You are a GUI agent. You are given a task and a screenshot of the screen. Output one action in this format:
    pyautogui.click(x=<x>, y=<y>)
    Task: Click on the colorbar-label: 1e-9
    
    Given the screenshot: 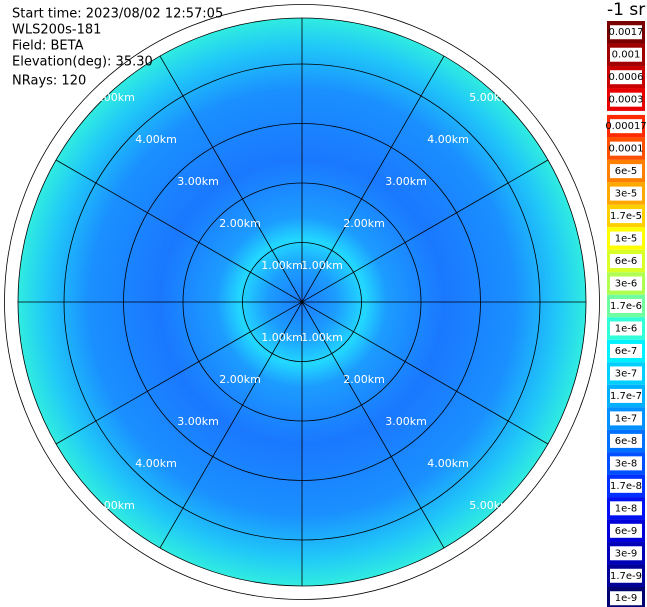 What is the action you would take?
    pyautogui.click(x=626, y=598)
    